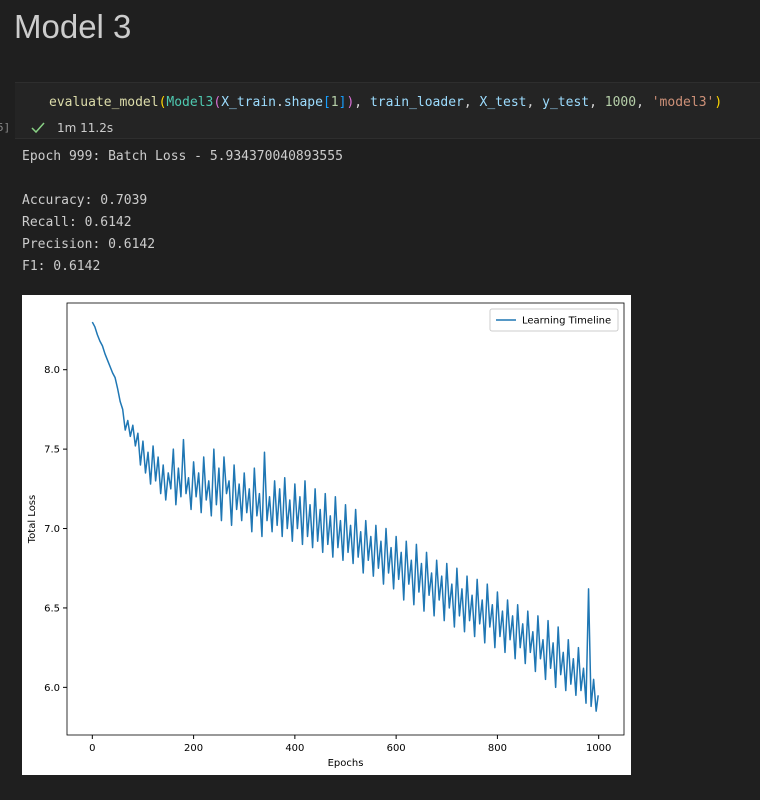 This screenshot has height=800, width=760. I want to click on heading: Model 3, so click(73, 26).